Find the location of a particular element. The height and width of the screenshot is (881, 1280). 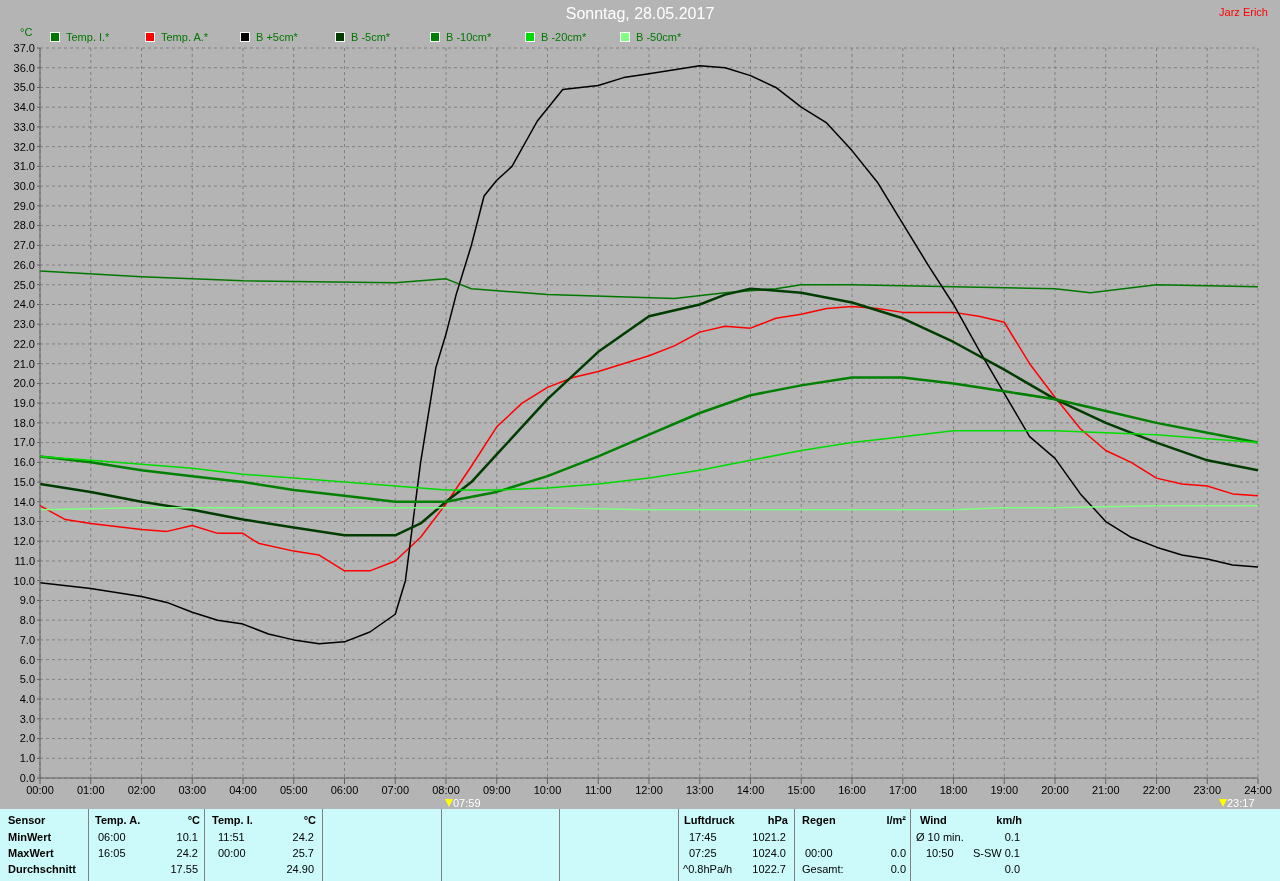

text: 1024.0 is located at coordinates (769, 853).